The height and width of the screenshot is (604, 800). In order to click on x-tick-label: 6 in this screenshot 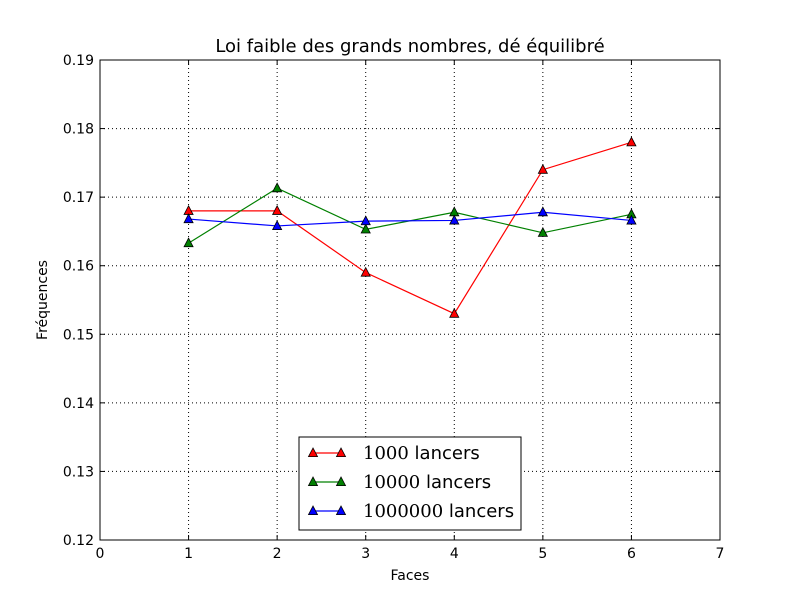, I will do `click(631, 554)`.